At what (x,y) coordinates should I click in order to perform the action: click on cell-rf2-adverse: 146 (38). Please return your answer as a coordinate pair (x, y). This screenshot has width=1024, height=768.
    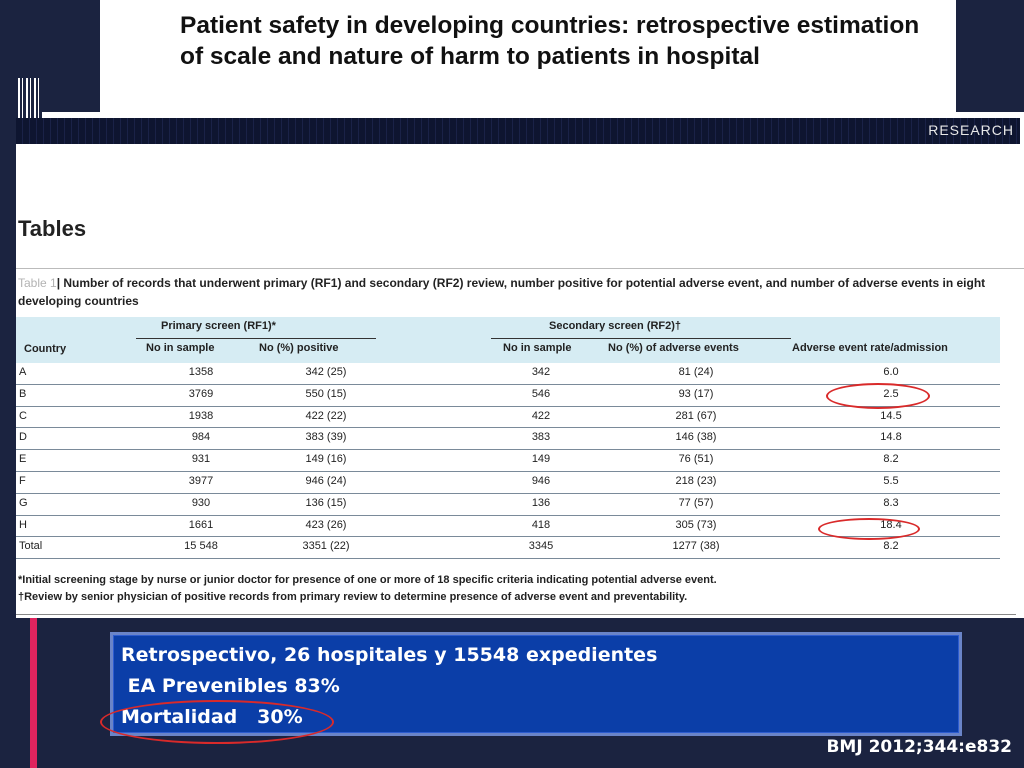
    Looking at the image, I should click on (696, 437).